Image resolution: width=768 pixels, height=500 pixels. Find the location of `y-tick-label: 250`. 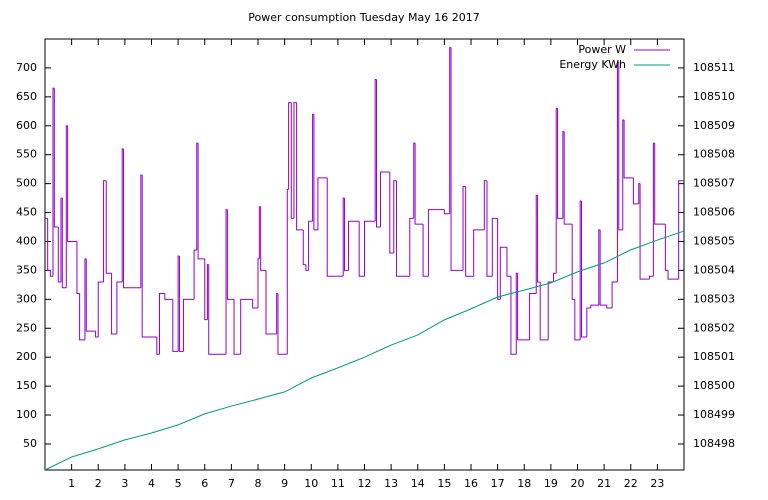

y-tick-label: 250 is located at coordinates (26, 327).